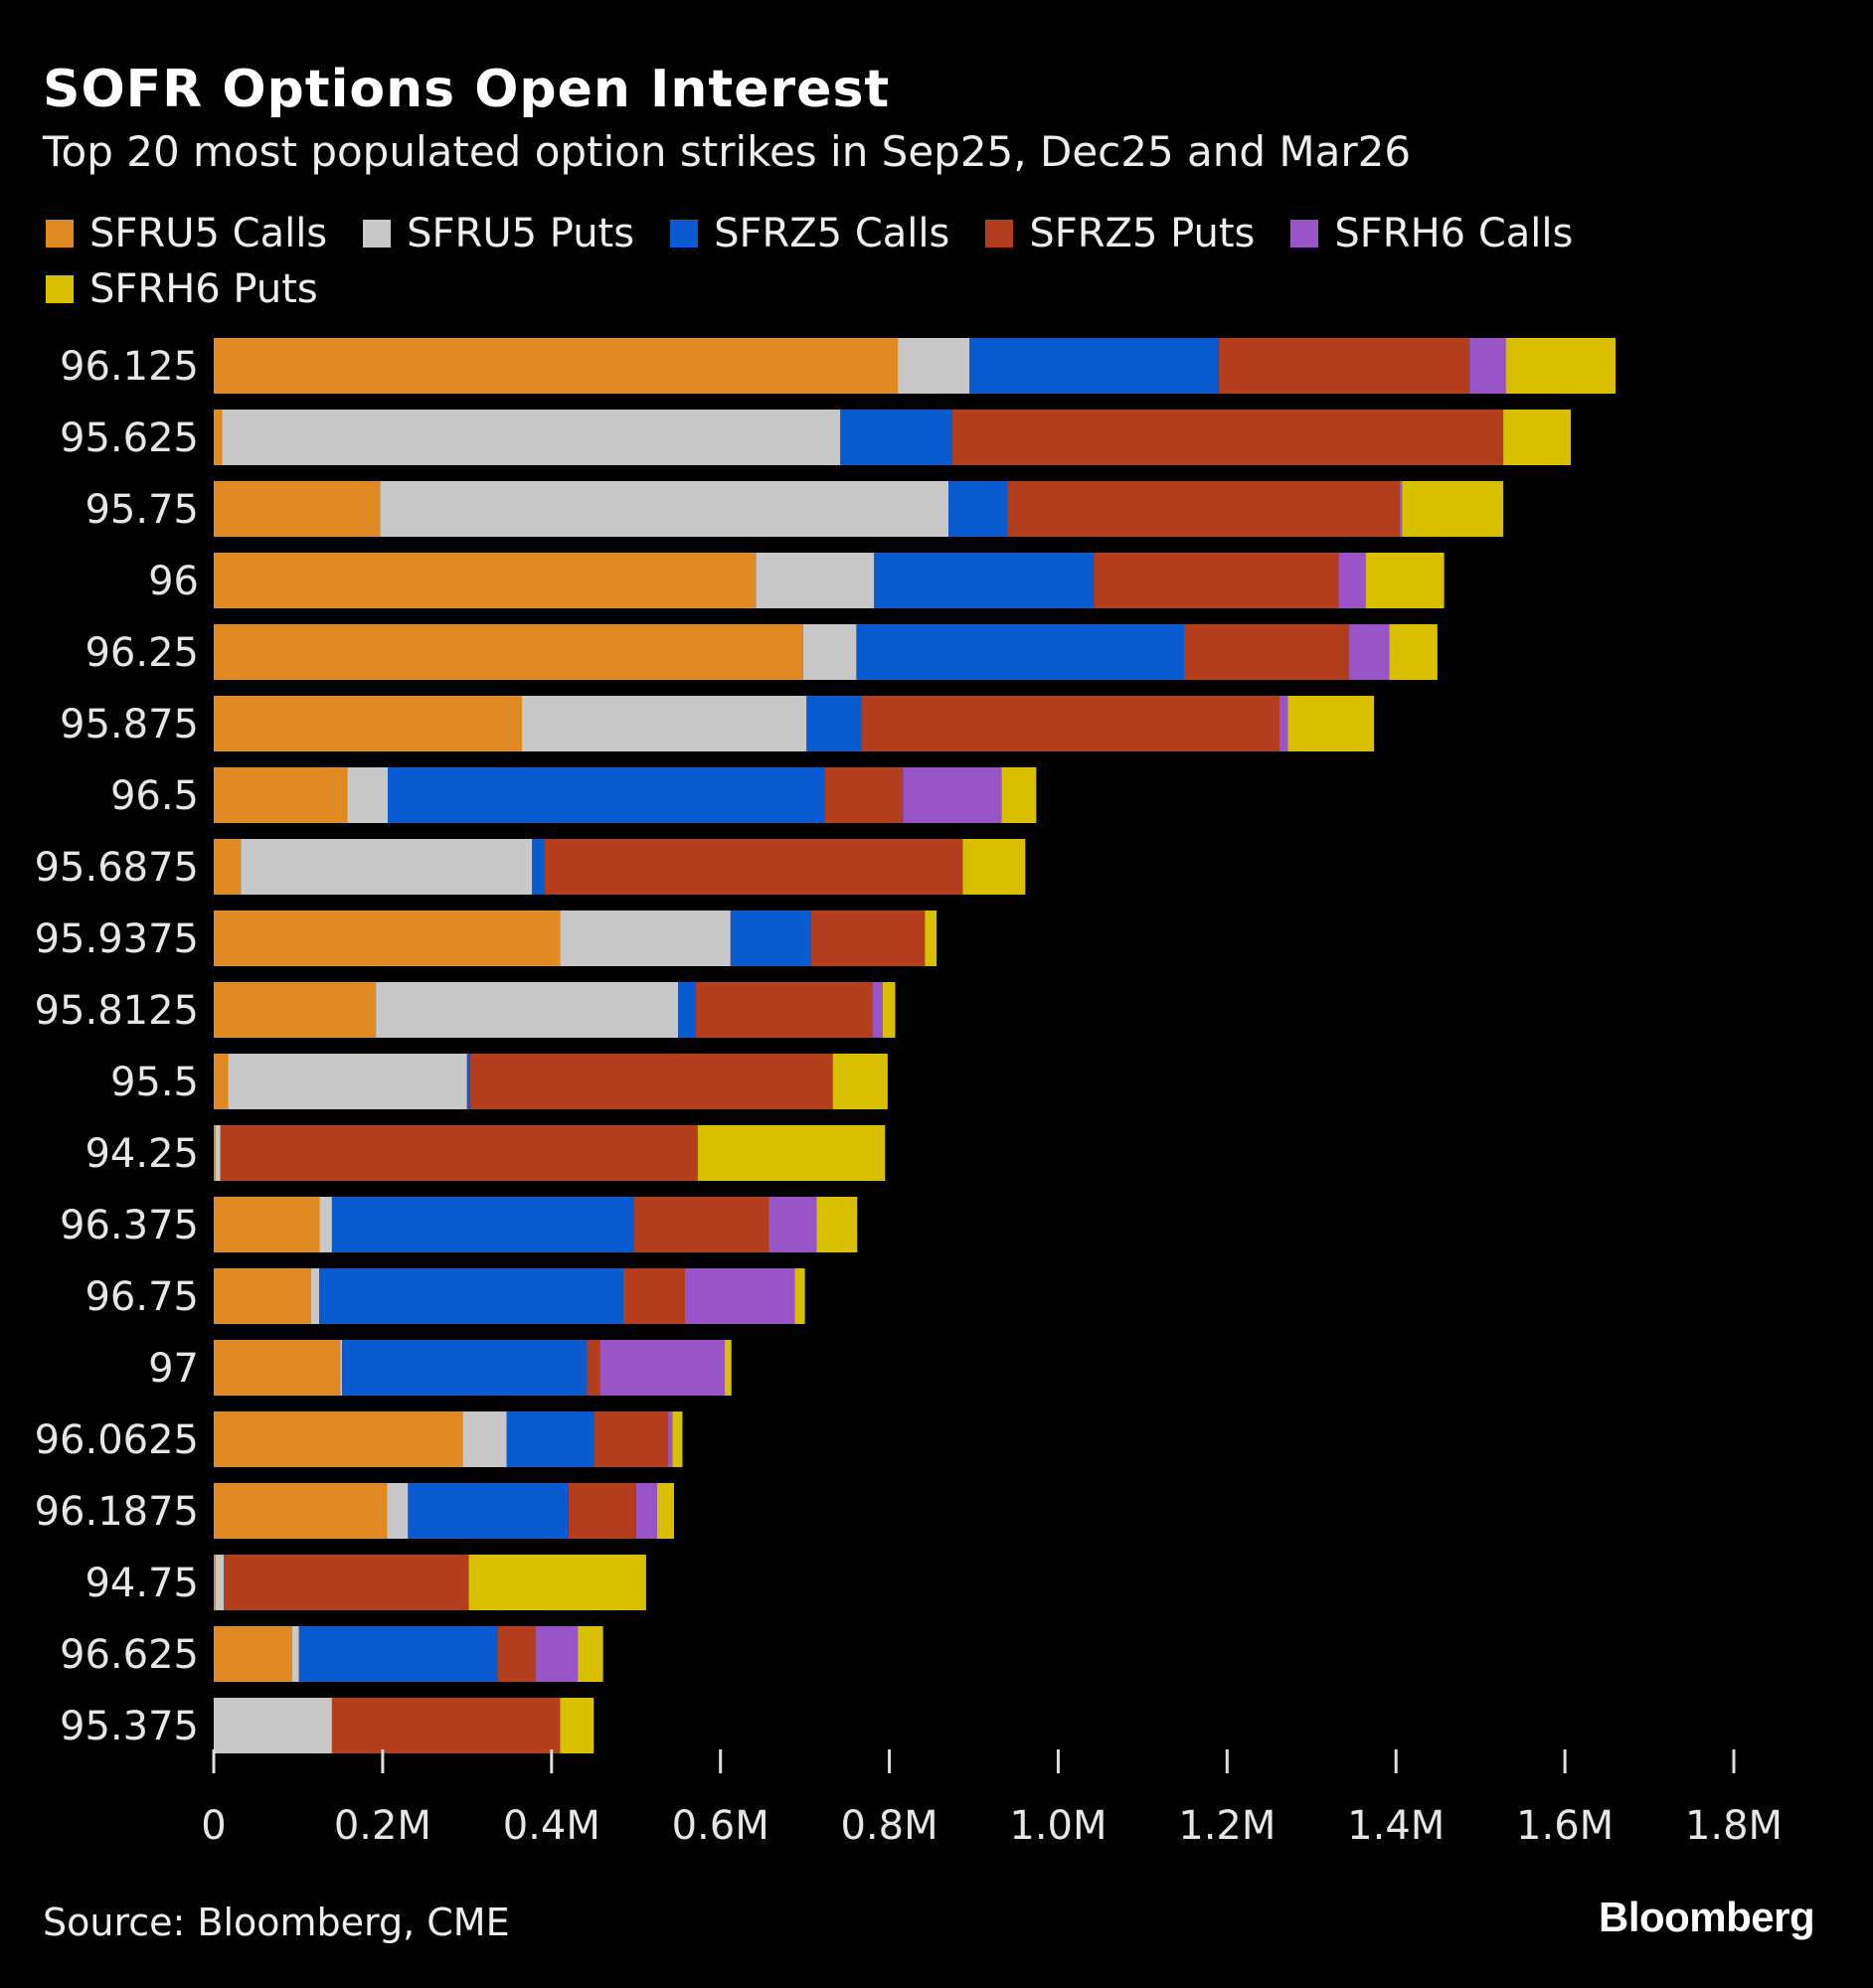 This screenshot has height=1988, width=1873. I want to click on category-label: 95.5, so click(154, 1082).